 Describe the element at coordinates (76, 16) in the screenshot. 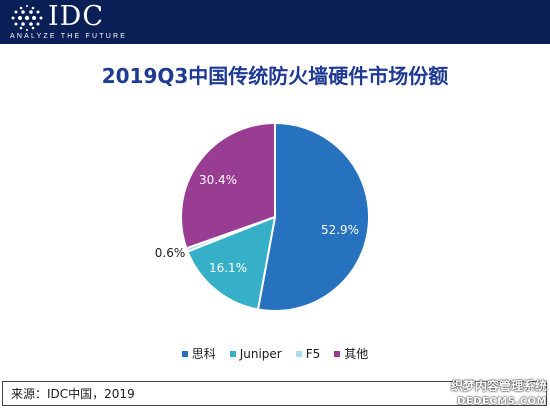

I see `idc-logo-text: IDC` at that location.